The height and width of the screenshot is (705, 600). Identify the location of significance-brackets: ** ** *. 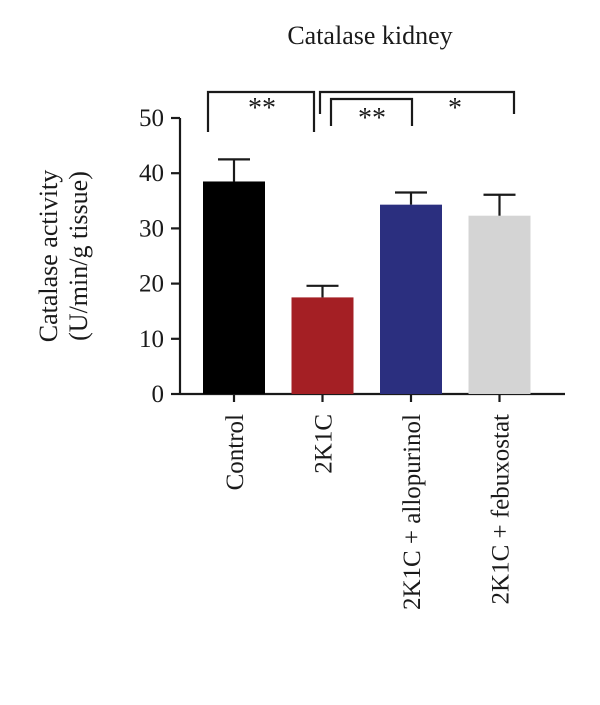
(361, 112).